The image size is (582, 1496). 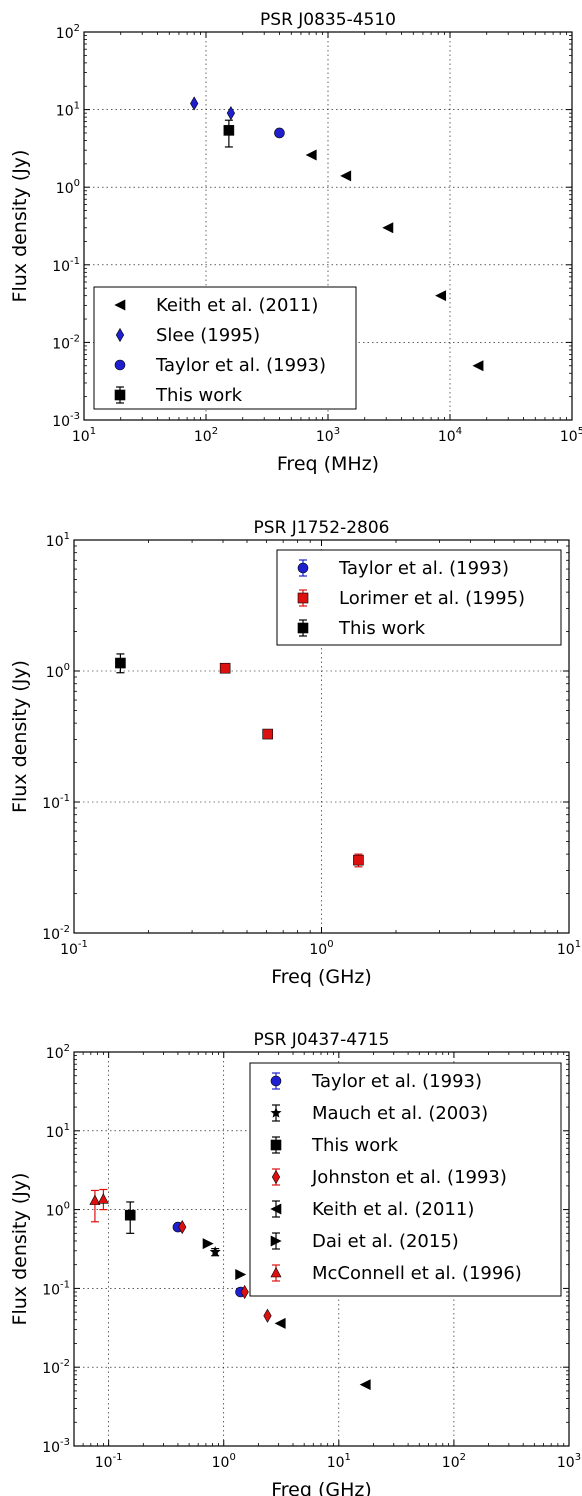 What do you see at coordinates (417, 1273) in the screenshot?
I see `legend-label: McConnell et al. (1996)` at bounding box center [417, 1273].